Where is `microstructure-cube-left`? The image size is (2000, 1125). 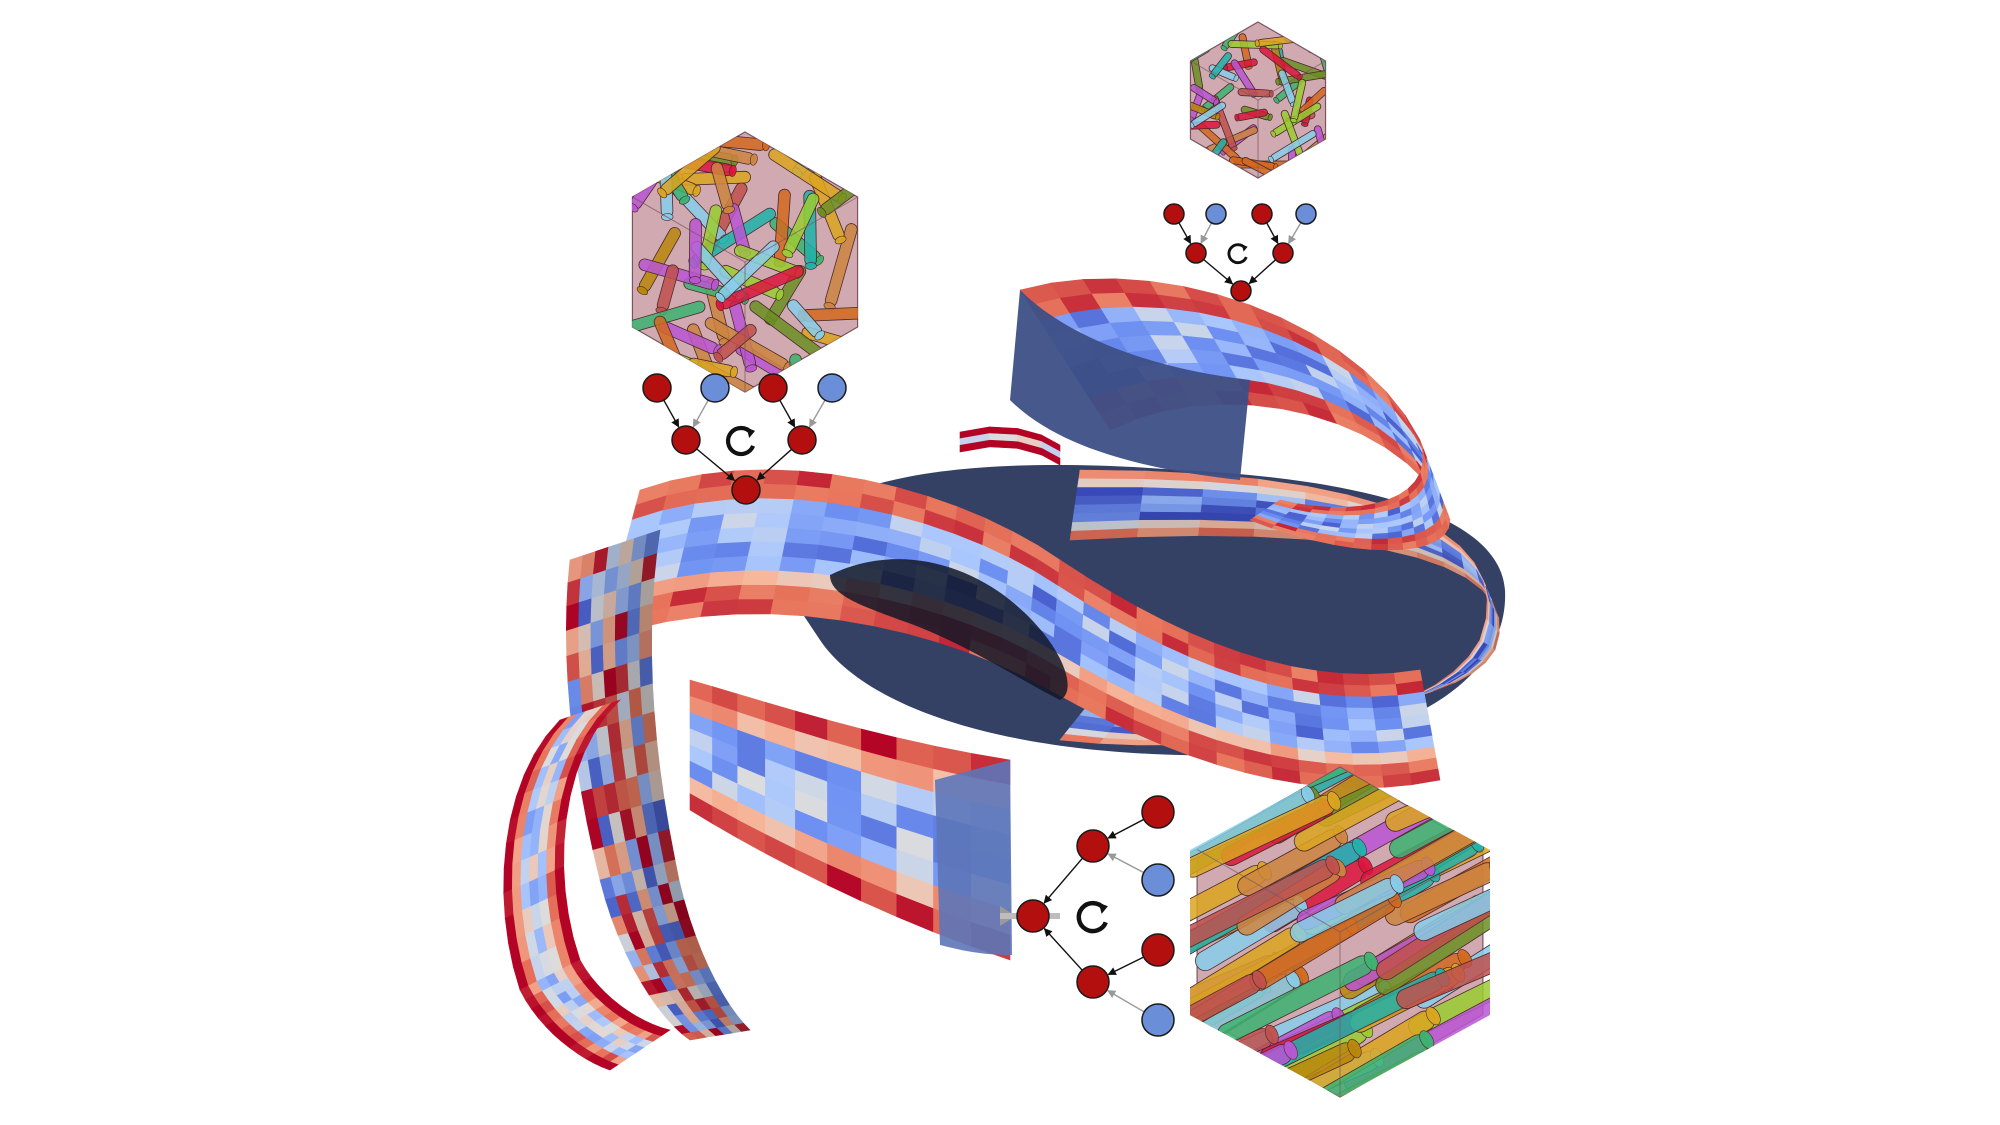 microstructure-cube-left is located at coordinates (745, 262).